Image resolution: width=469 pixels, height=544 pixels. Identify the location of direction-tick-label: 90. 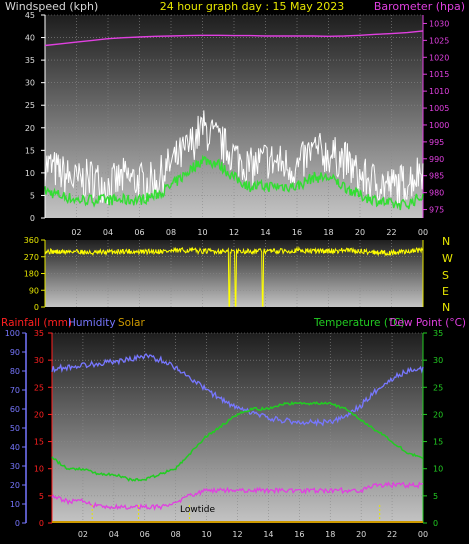
(34, 290).